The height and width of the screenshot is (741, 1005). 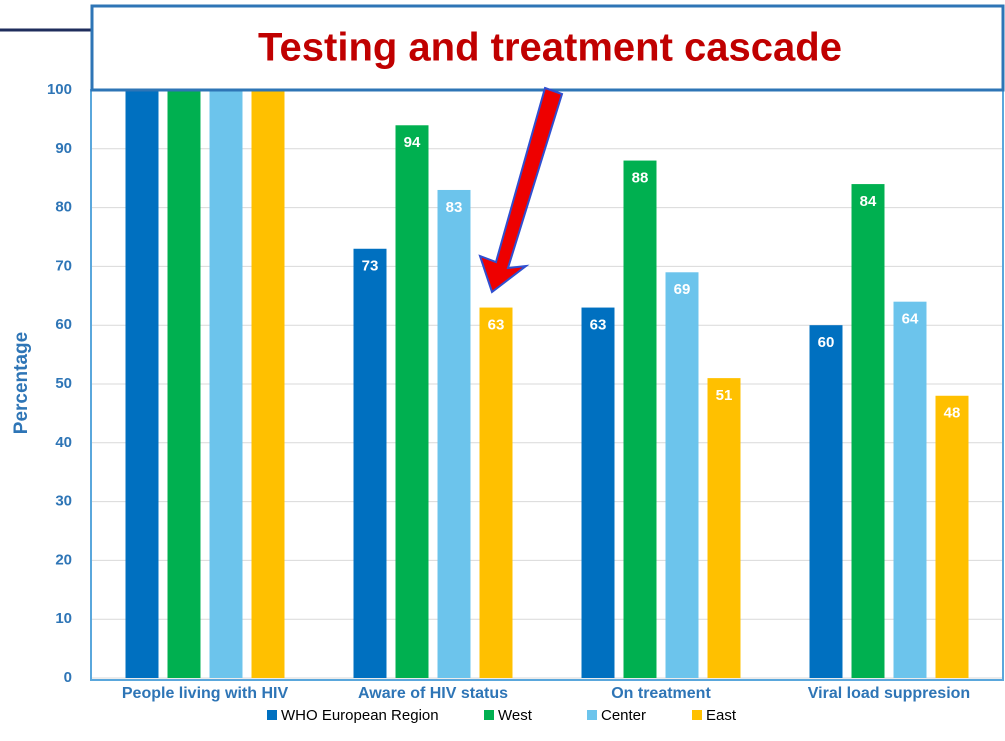 I want to click on data-label: 94, so click(x=412, y=142).